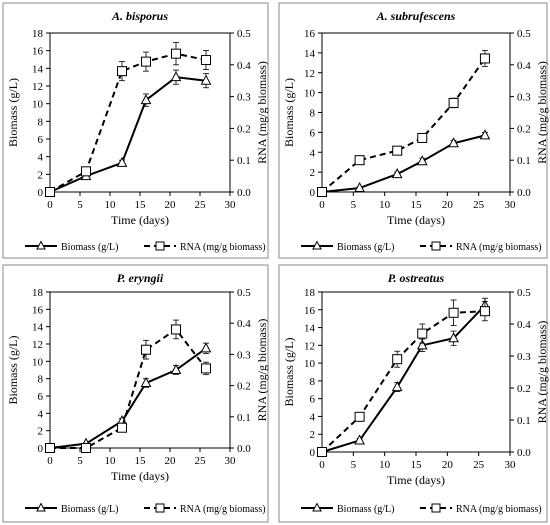 This screenshot has height=525, width=550. I want to click on x-tick-label: 10, so click(111, 205).